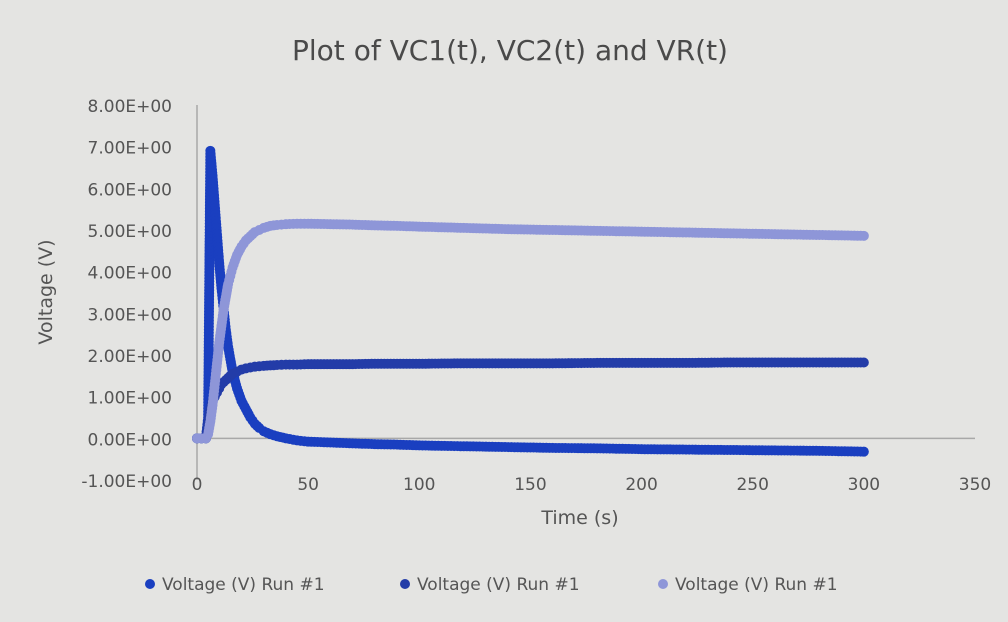 The image size is (1008, 622). Describe the element at coordinates (641, 485) in the screenshot. I see `x-tick-label: 200` at that location.